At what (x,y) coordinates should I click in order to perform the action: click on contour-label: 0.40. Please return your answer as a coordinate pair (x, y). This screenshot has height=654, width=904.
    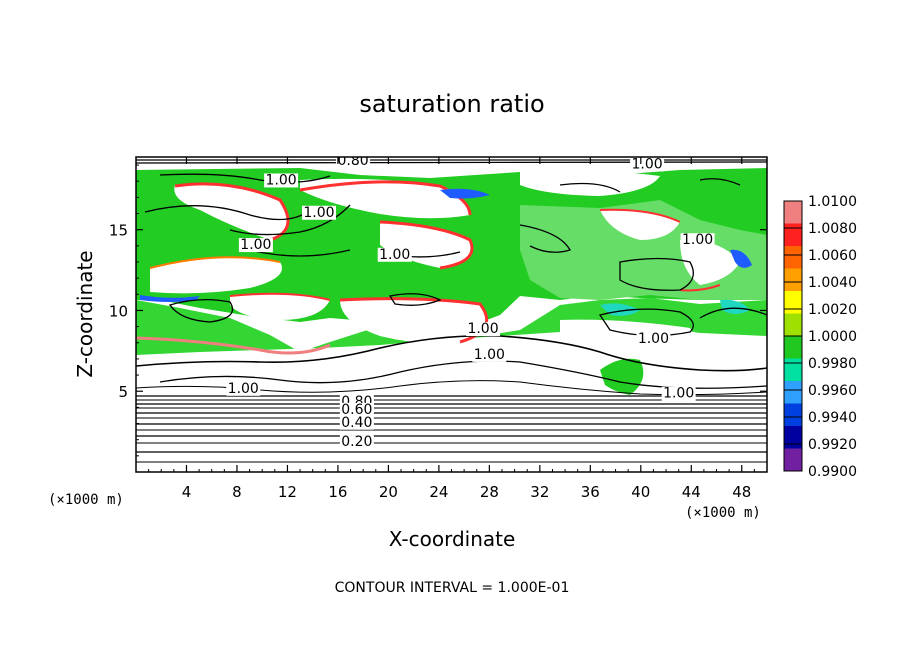
    Looking at the image, I should click on (356, 423).